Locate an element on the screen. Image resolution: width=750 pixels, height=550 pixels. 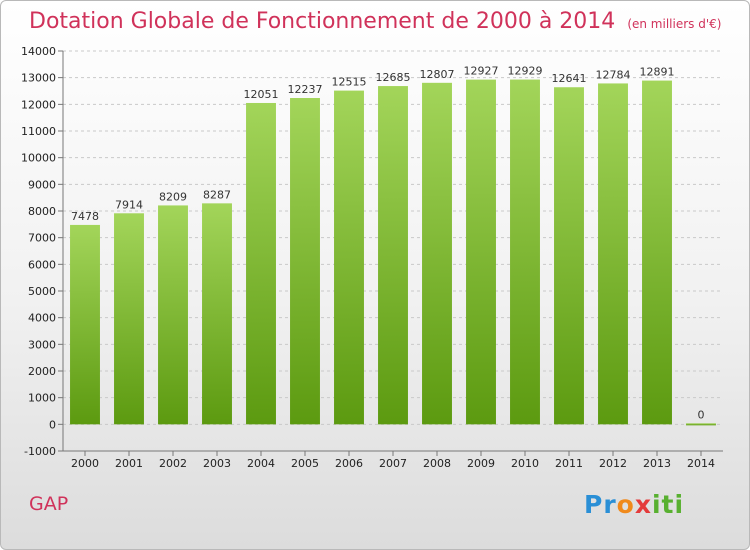
x-tick-label: 2003 is located at coordinates (217, 463).